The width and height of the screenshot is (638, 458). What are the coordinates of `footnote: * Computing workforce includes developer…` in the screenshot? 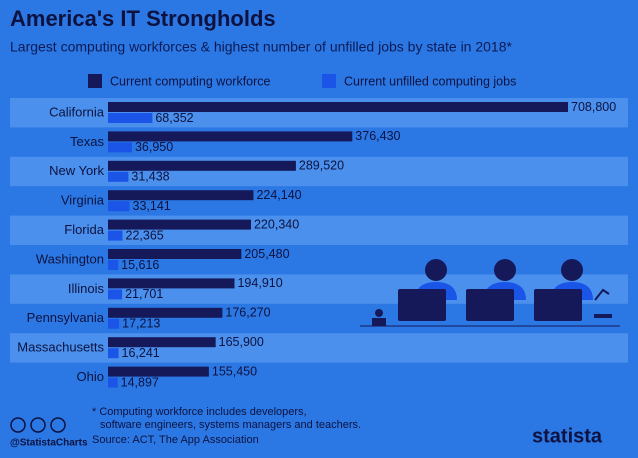 It's located at (199, 412).